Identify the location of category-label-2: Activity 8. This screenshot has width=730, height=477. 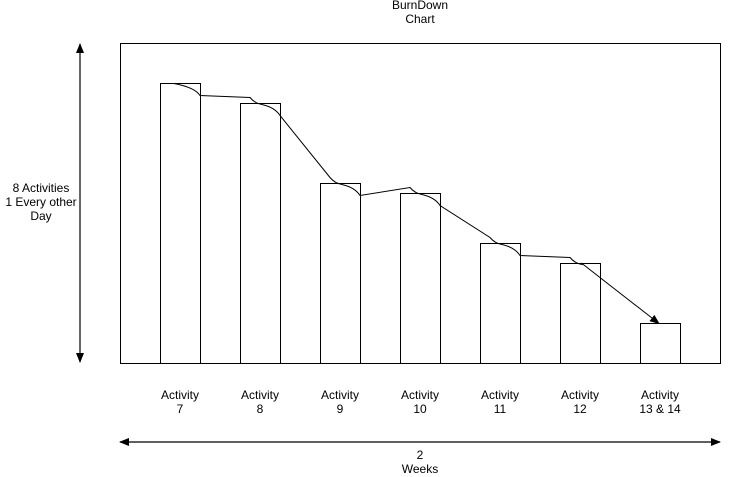
(260, 402).